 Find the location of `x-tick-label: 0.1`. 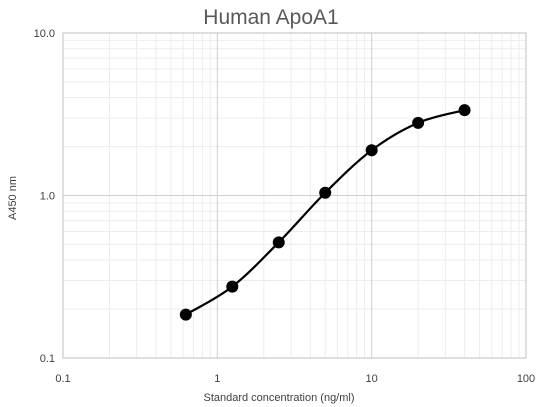

x-tick-label: 0.1 is located at coordinates (62, 379).